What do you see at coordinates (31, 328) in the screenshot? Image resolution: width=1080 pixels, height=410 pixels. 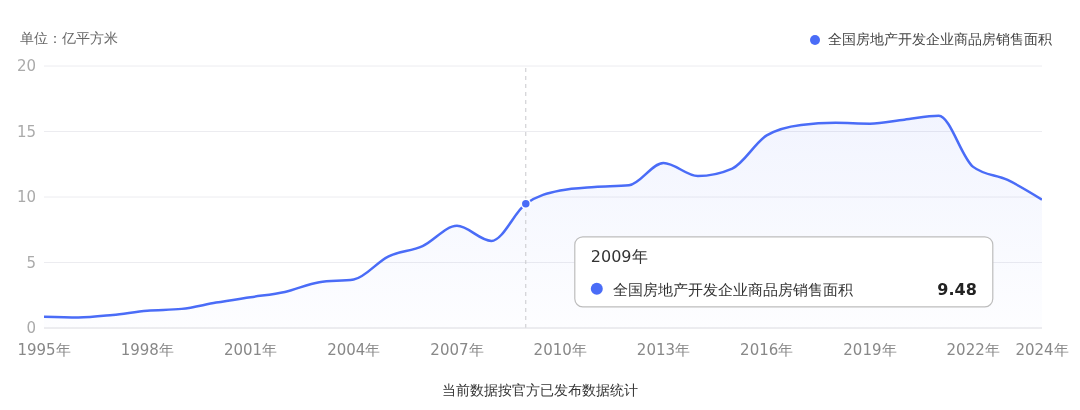 I see `y-tick-label: 0` at bounding box center [31, 328].